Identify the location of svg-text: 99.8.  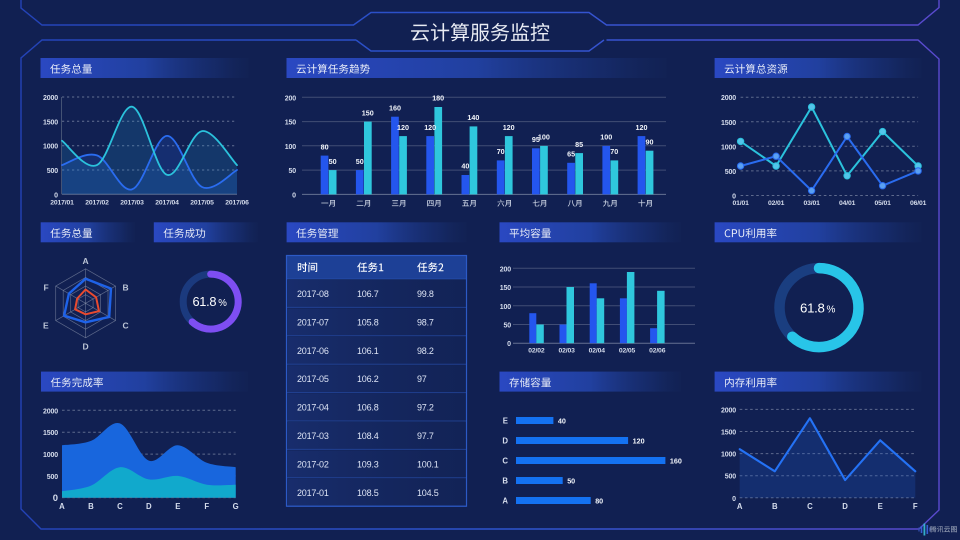
(425, 294).